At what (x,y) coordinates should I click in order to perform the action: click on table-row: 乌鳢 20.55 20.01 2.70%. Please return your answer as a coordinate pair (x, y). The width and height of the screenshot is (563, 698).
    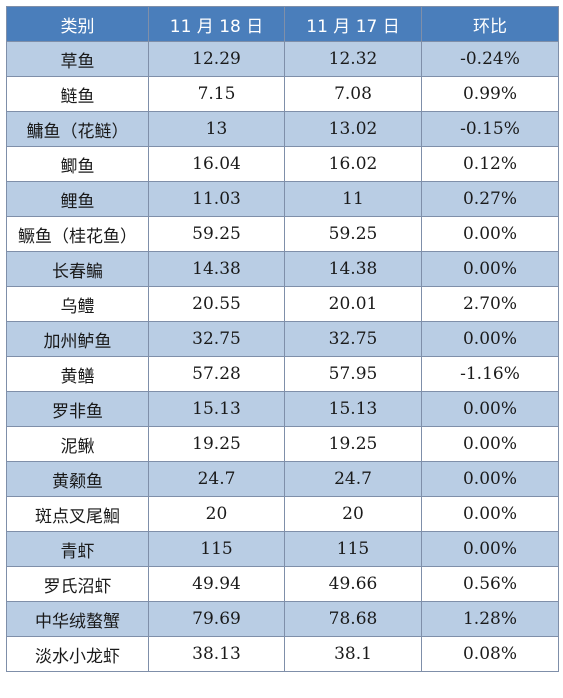
    Looking at the image, I should click on (282, 304).